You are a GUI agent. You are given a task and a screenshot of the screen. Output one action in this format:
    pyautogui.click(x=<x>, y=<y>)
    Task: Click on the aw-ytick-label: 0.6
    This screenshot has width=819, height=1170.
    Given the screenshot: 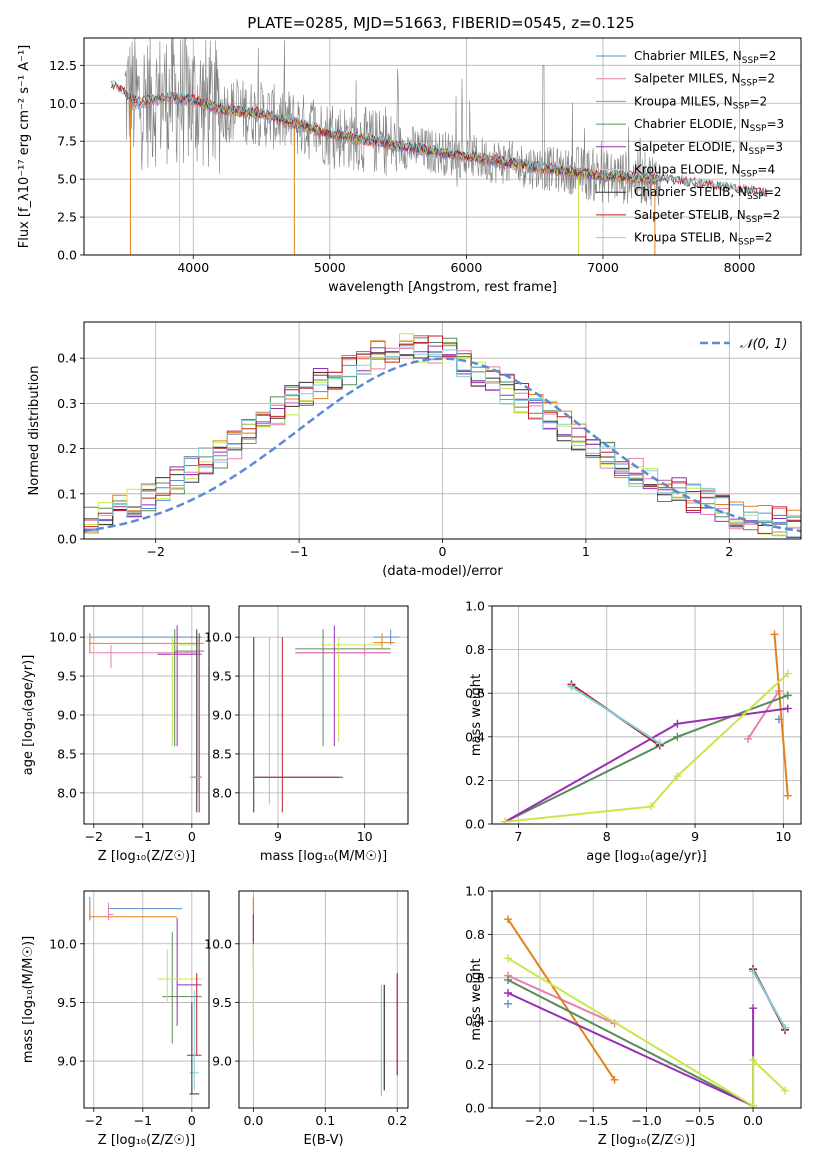 What is the action you would take?
    pyautogui.click(x=475, y=693)
    